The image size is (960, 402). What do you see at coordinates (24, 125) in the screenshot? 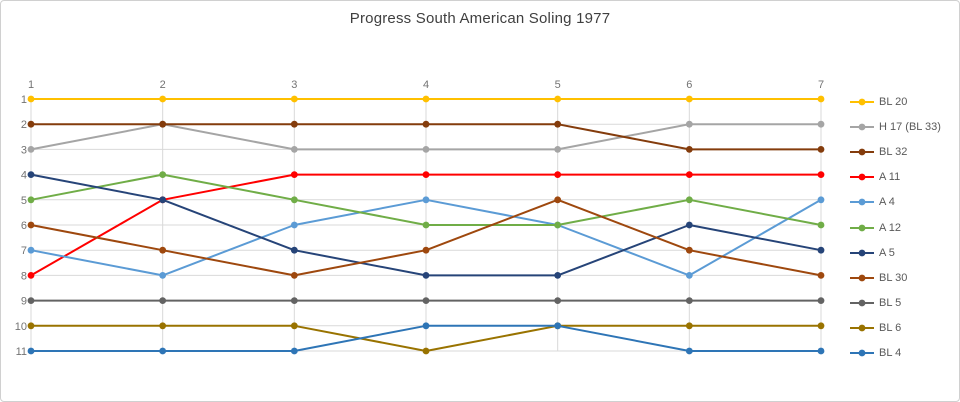
I see `y-tick-label: 2` at bounding box center [24, 125].